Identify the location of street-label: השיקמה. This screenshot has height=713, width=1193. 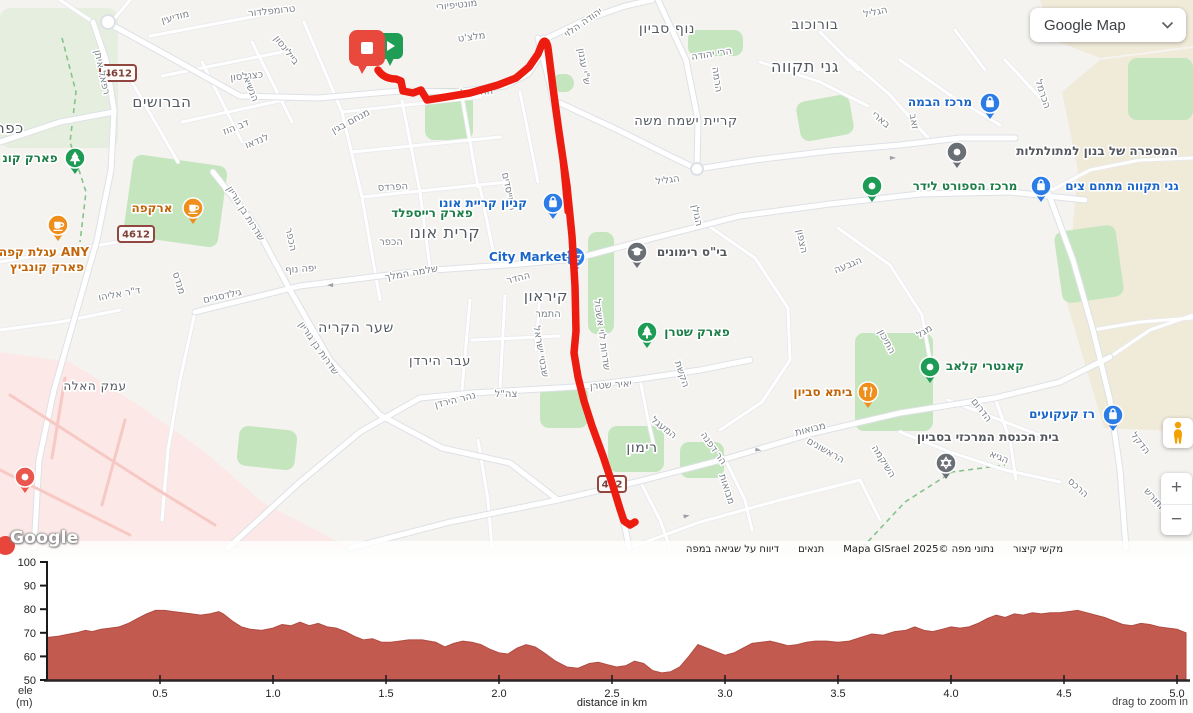
(883, 461).